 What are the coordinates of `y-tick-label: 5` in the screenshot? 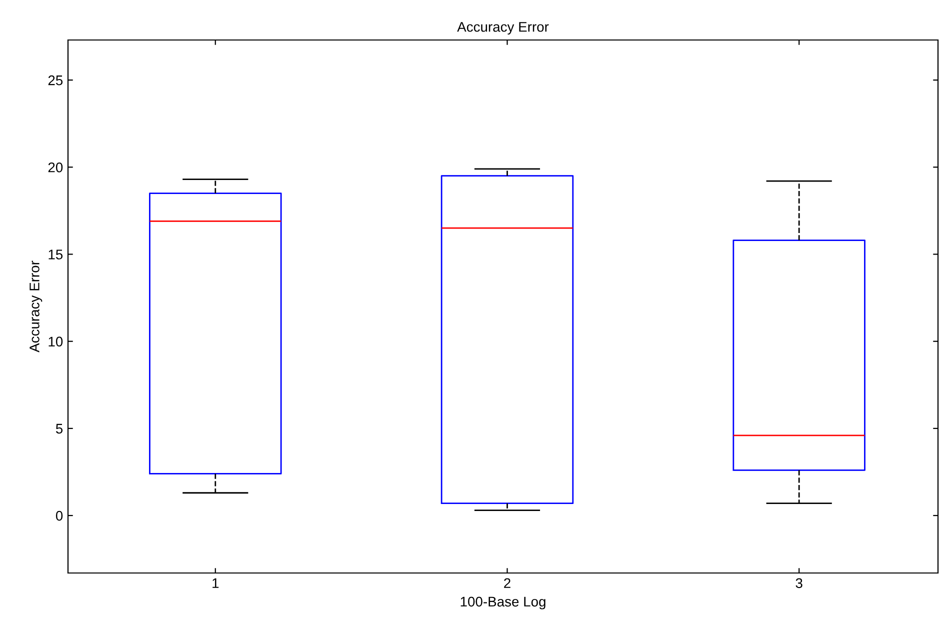 It's located at (59, 429).